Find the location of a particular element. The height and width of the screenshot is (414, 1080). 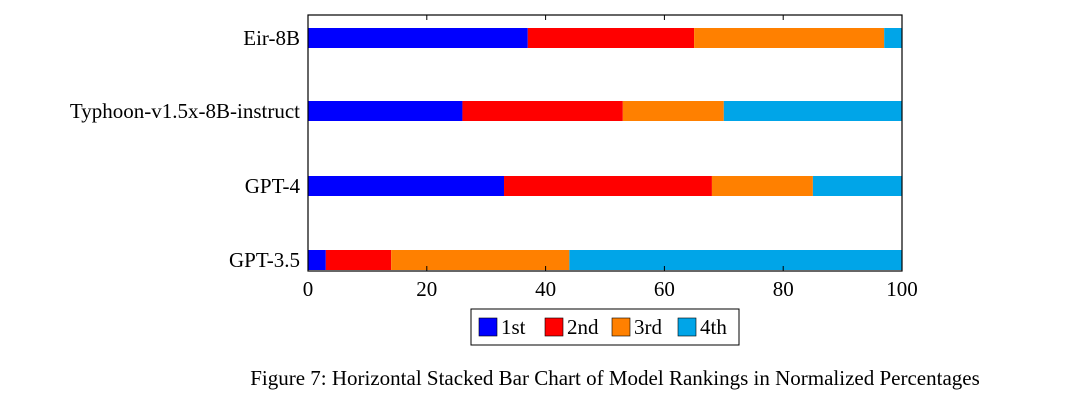

legend-label-3rd: 3rd is located at coordinates (648, 327).